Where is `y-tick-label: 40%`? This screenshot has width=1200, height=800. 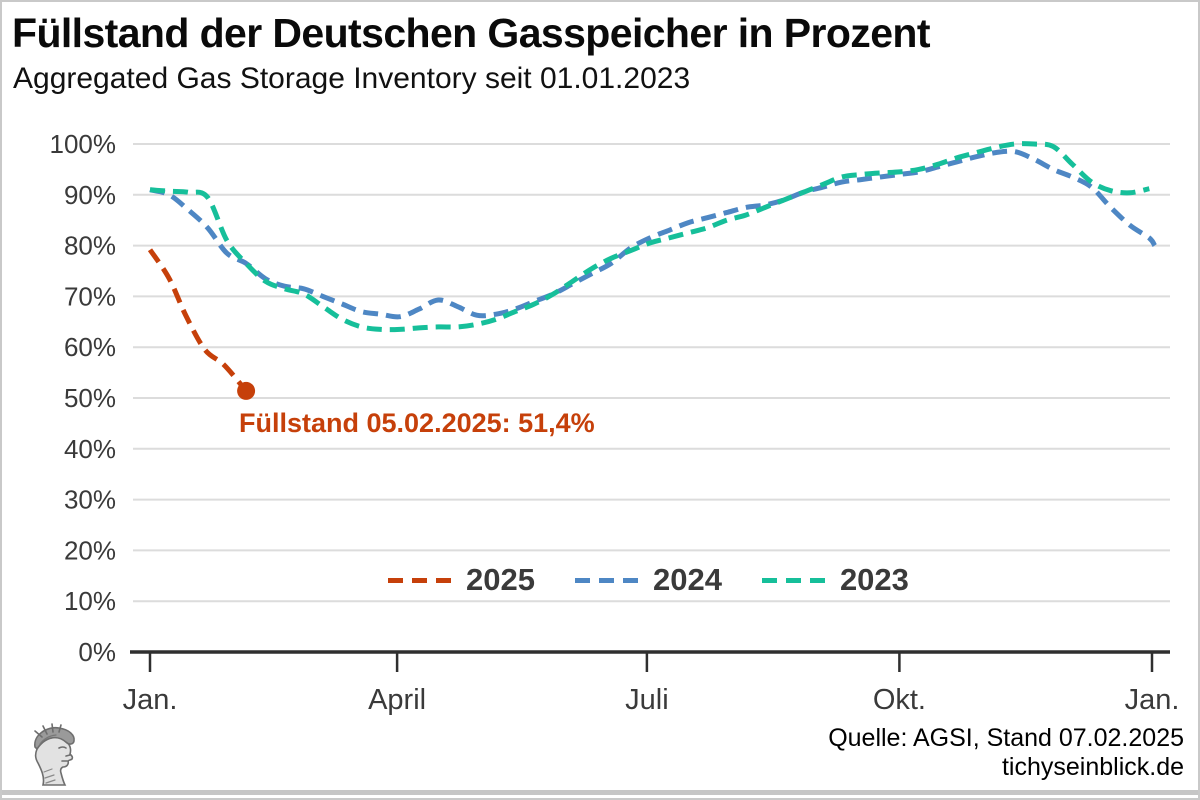
y-tick-label: 40% is located at coordinates (90, 449).